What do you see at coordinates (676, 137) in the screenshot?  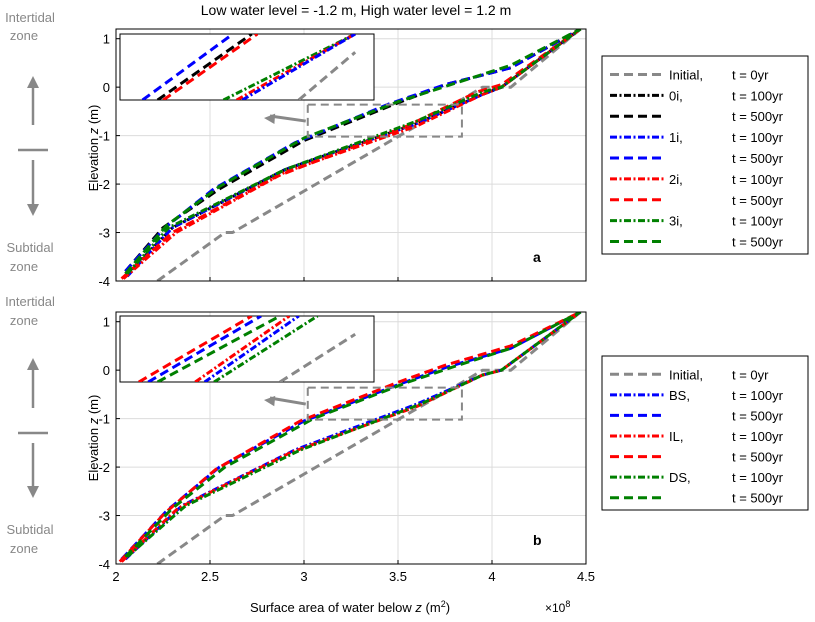 I see `legend-entry-name: 1i,` at bounding box center [676, 137].